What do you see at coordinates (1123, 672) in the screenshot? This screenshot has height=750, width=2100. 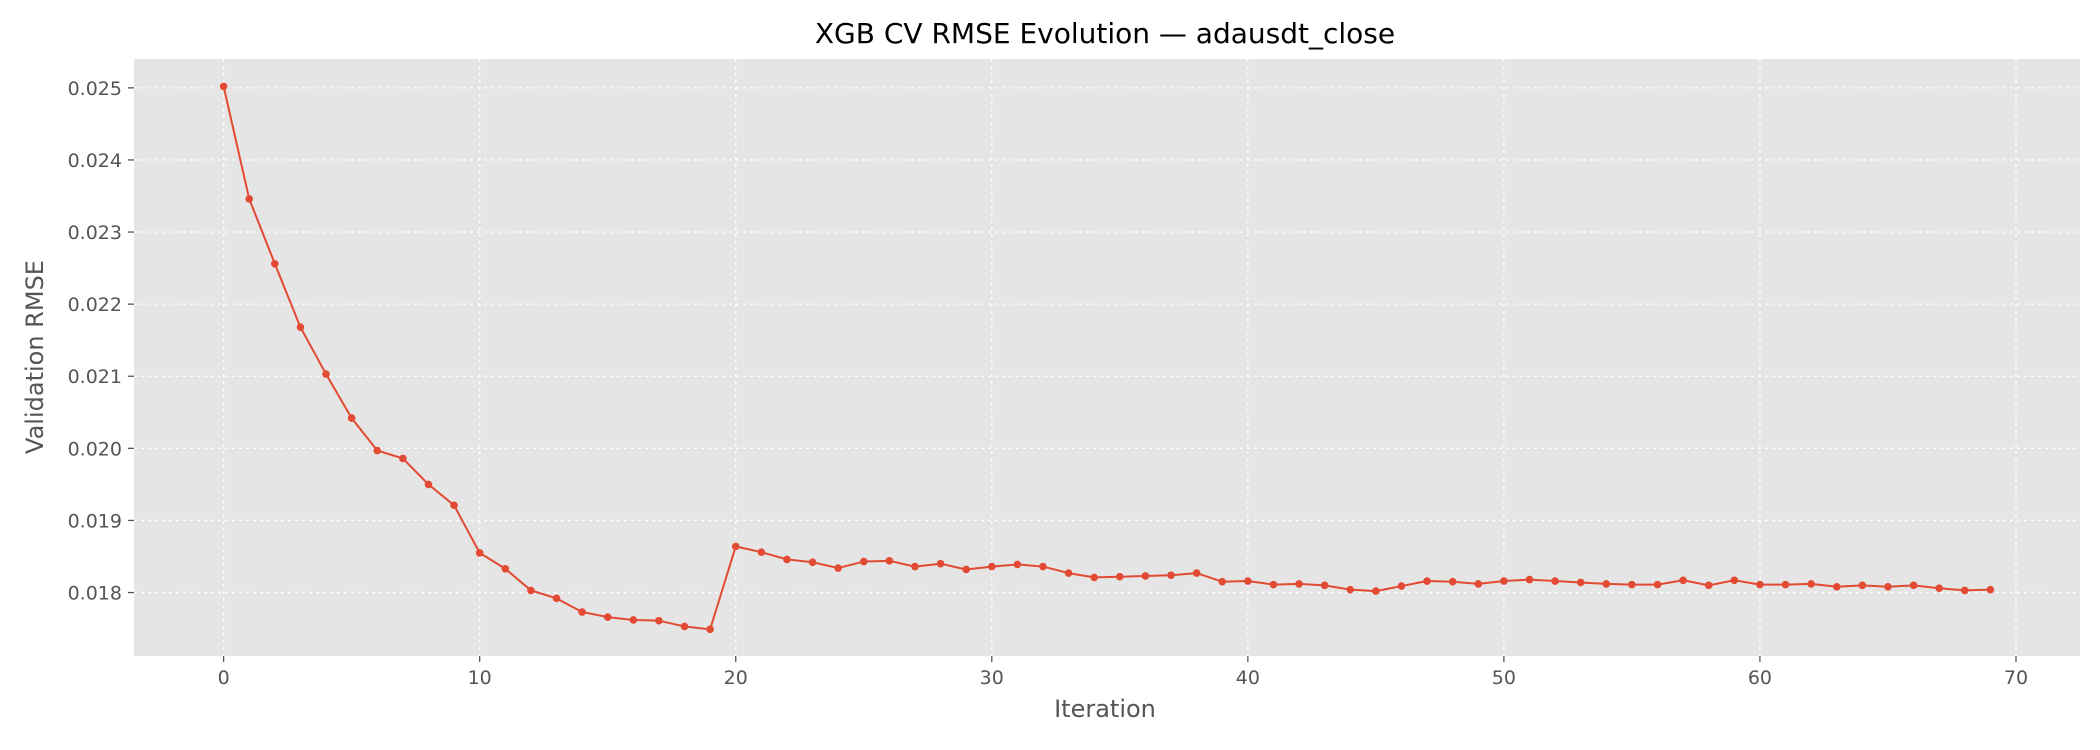 I see `x-axis: 0 10 20 30 40 50 60 70` at bounding box center [1123, 672].